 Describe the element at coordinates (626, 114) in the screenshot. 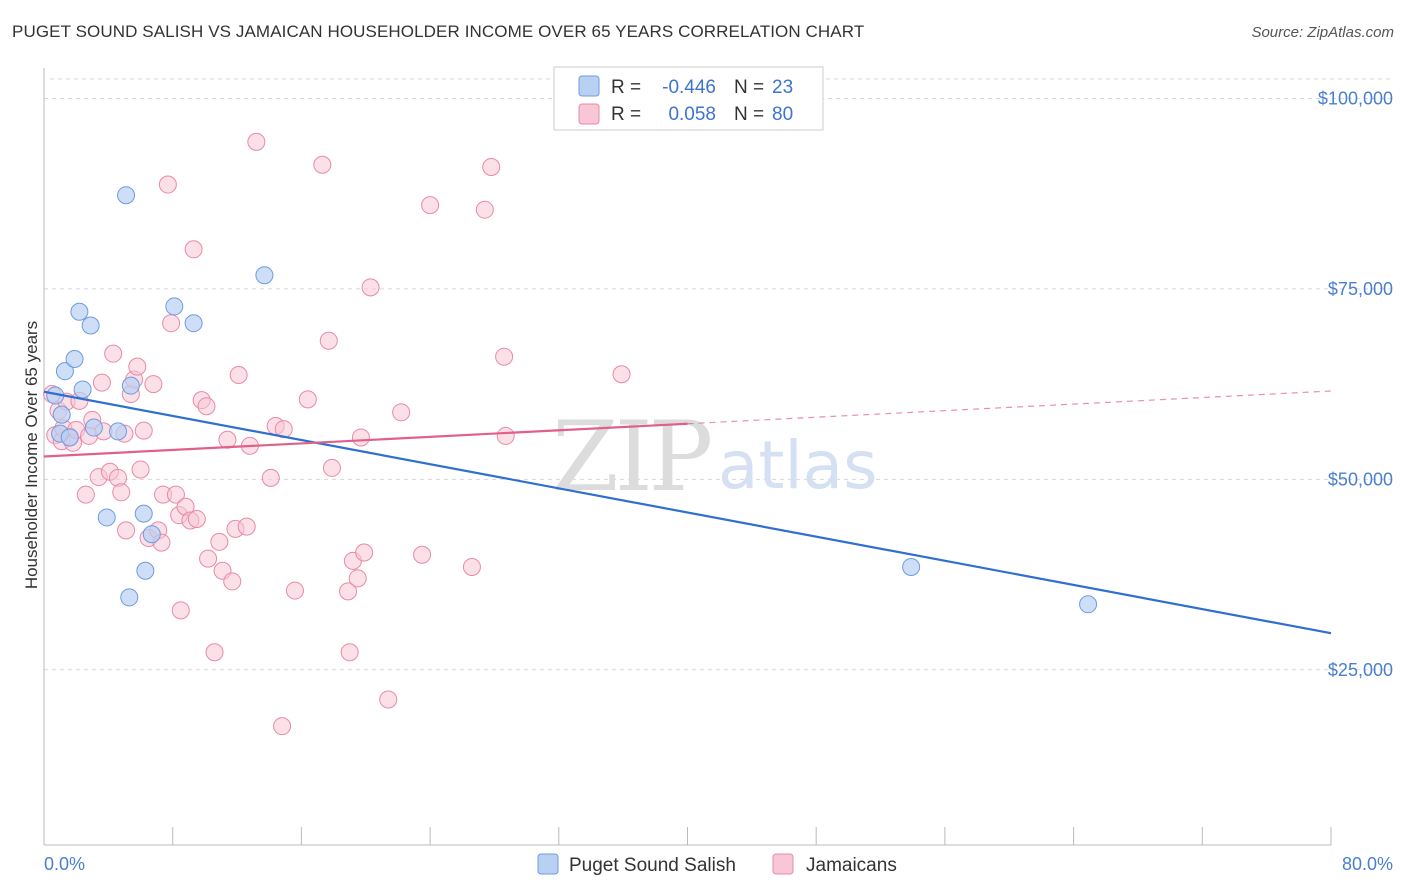

I see `legend-r-label-pink: R =` at that location.